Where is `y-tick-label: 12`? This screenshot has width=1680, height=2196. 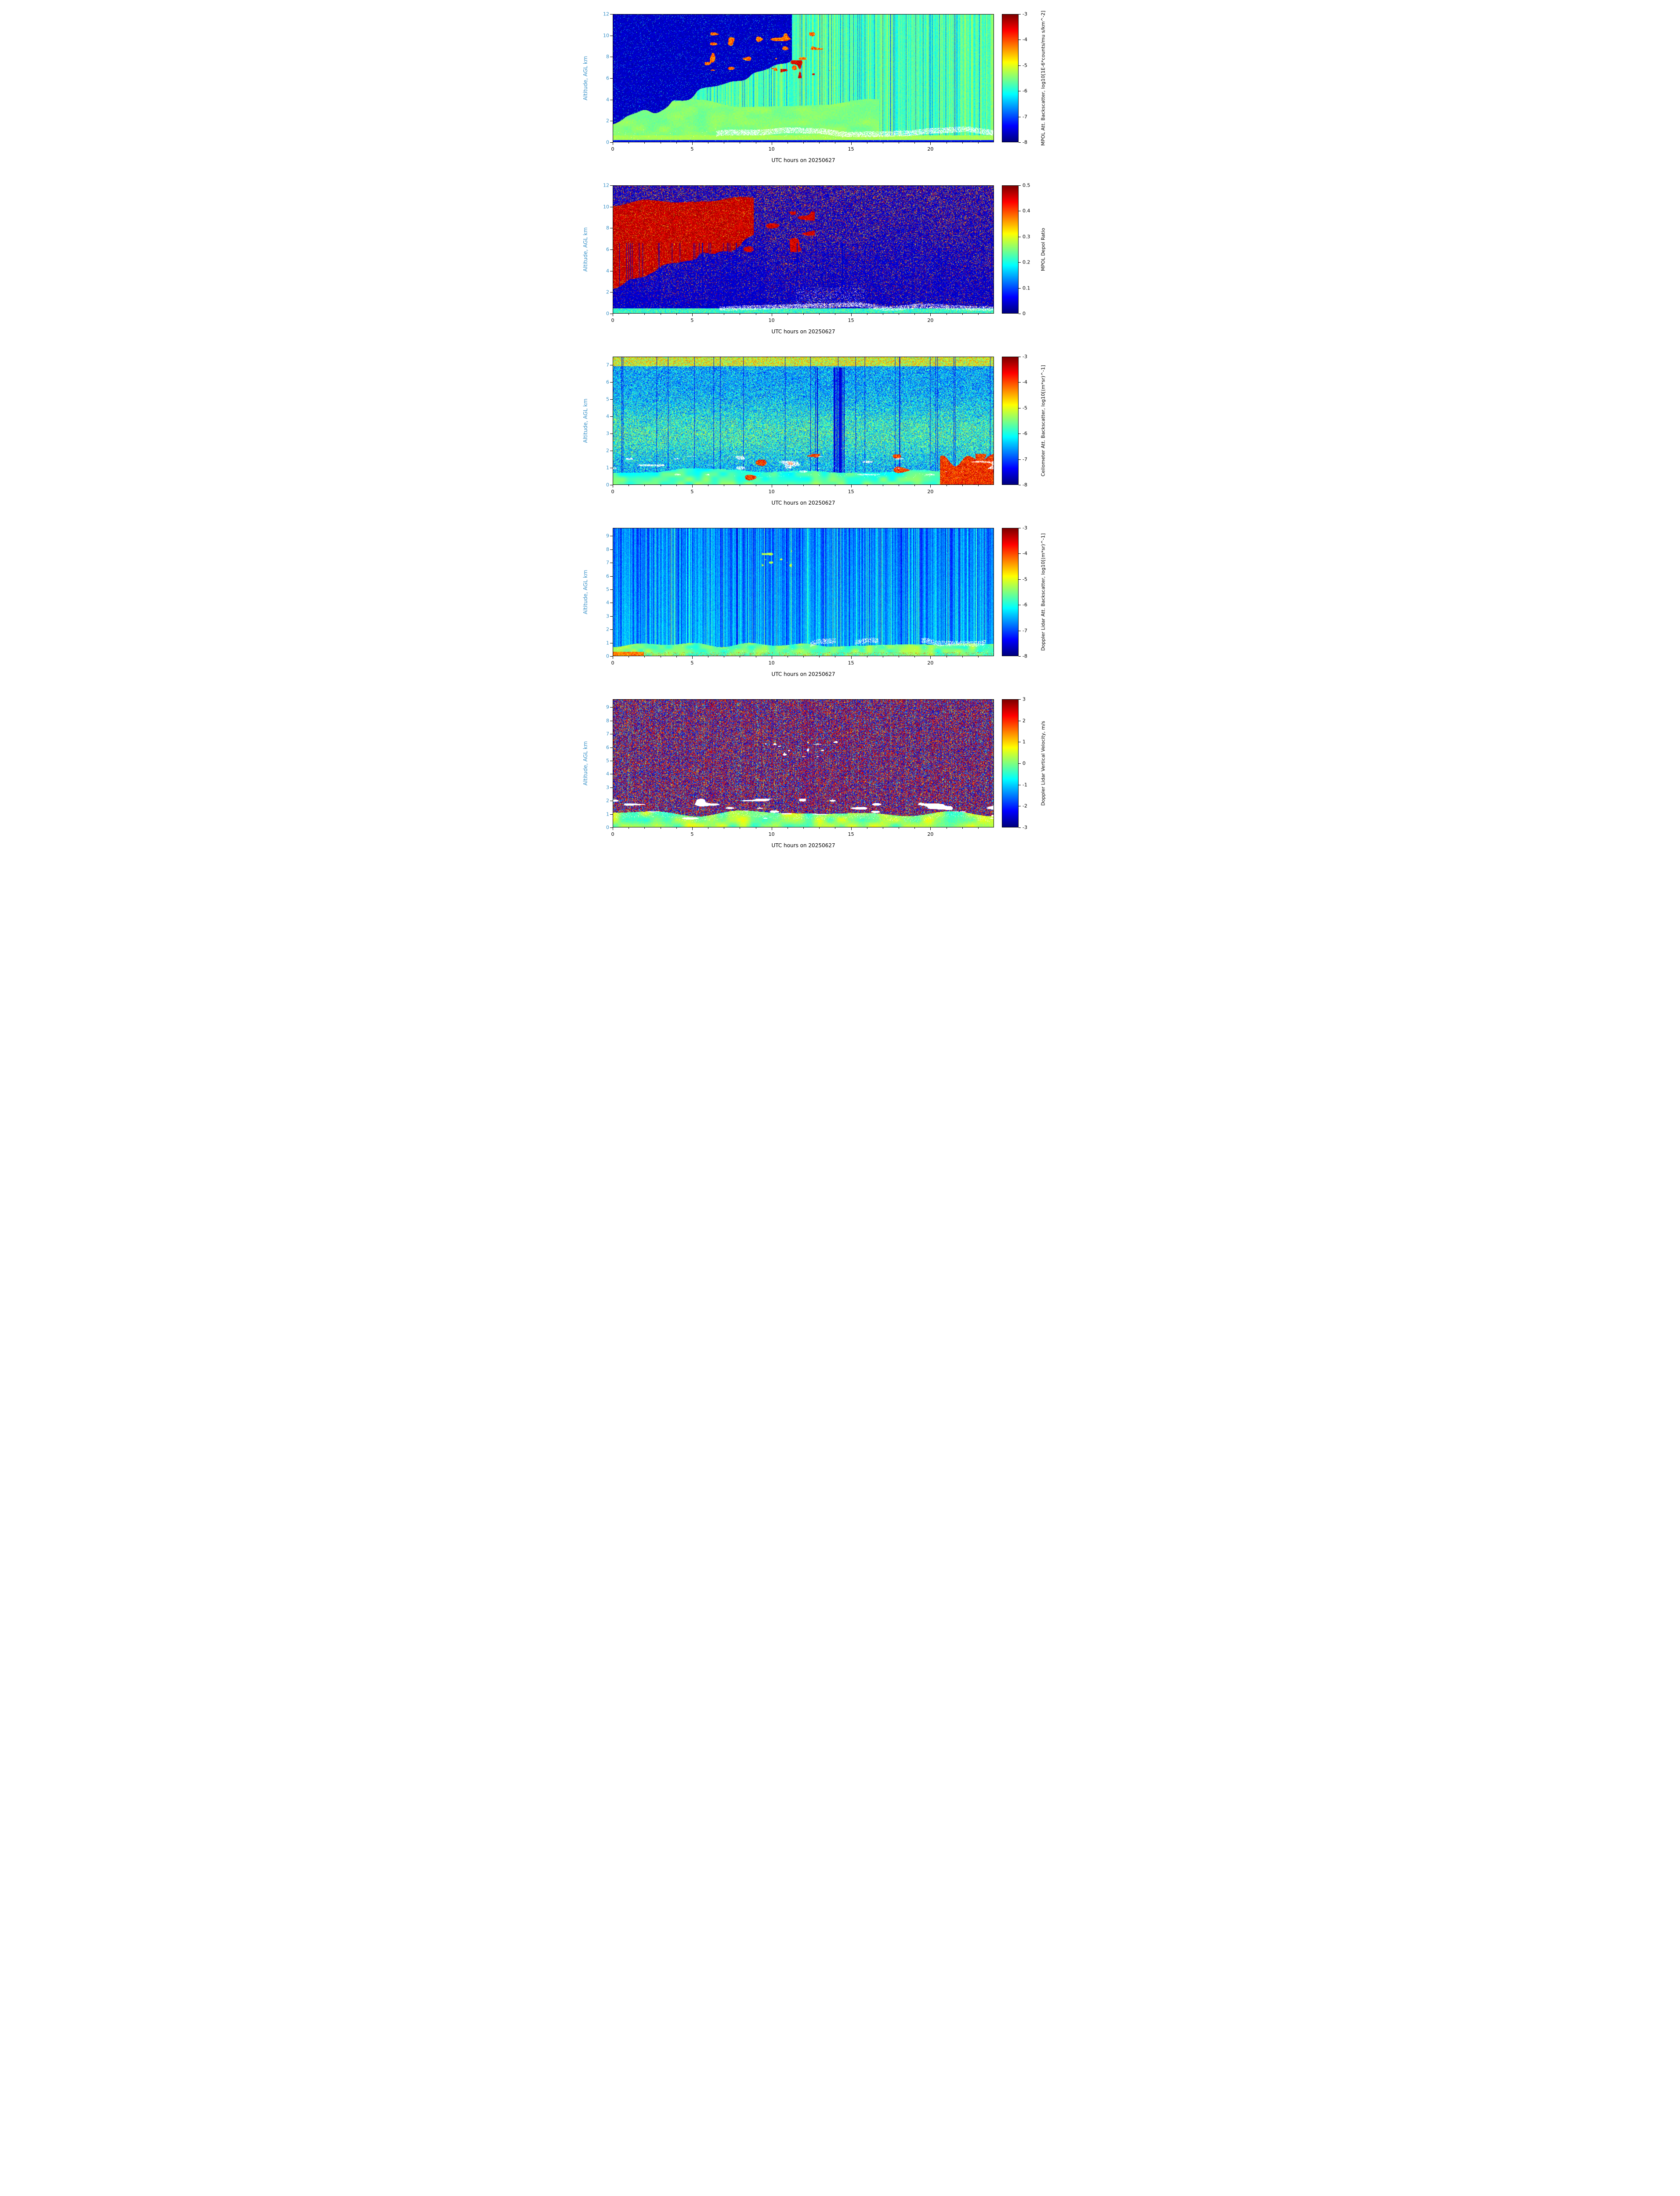 y-tick-label: 12 is located at coordinates (606, 14).